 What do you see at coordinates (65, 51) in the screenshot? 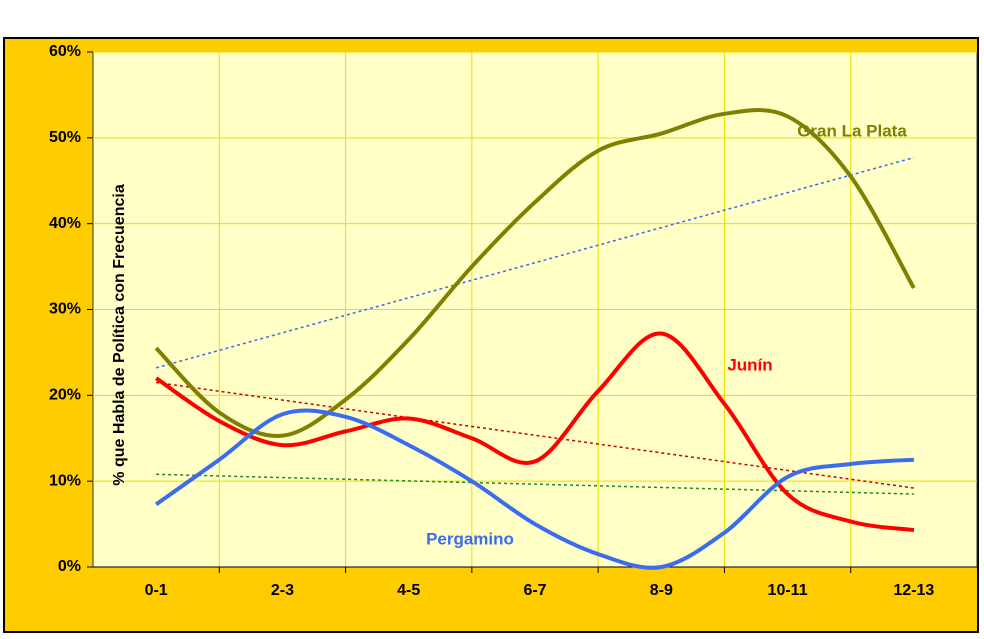
I see `y-tick-label: 60%` at bounding box center [65, 51].